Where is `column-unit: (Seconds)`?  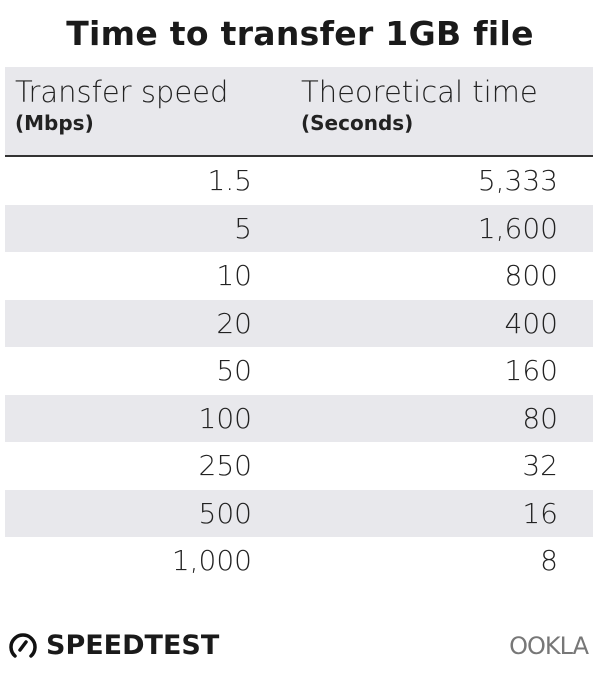 column-unit: (Seconds) is located at coordinates (357, 123).